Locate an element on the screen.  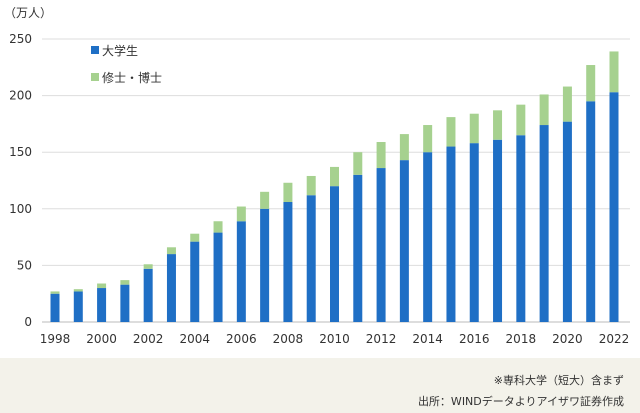
x-tick-label: 1998 is located at coordinates (55, 339).